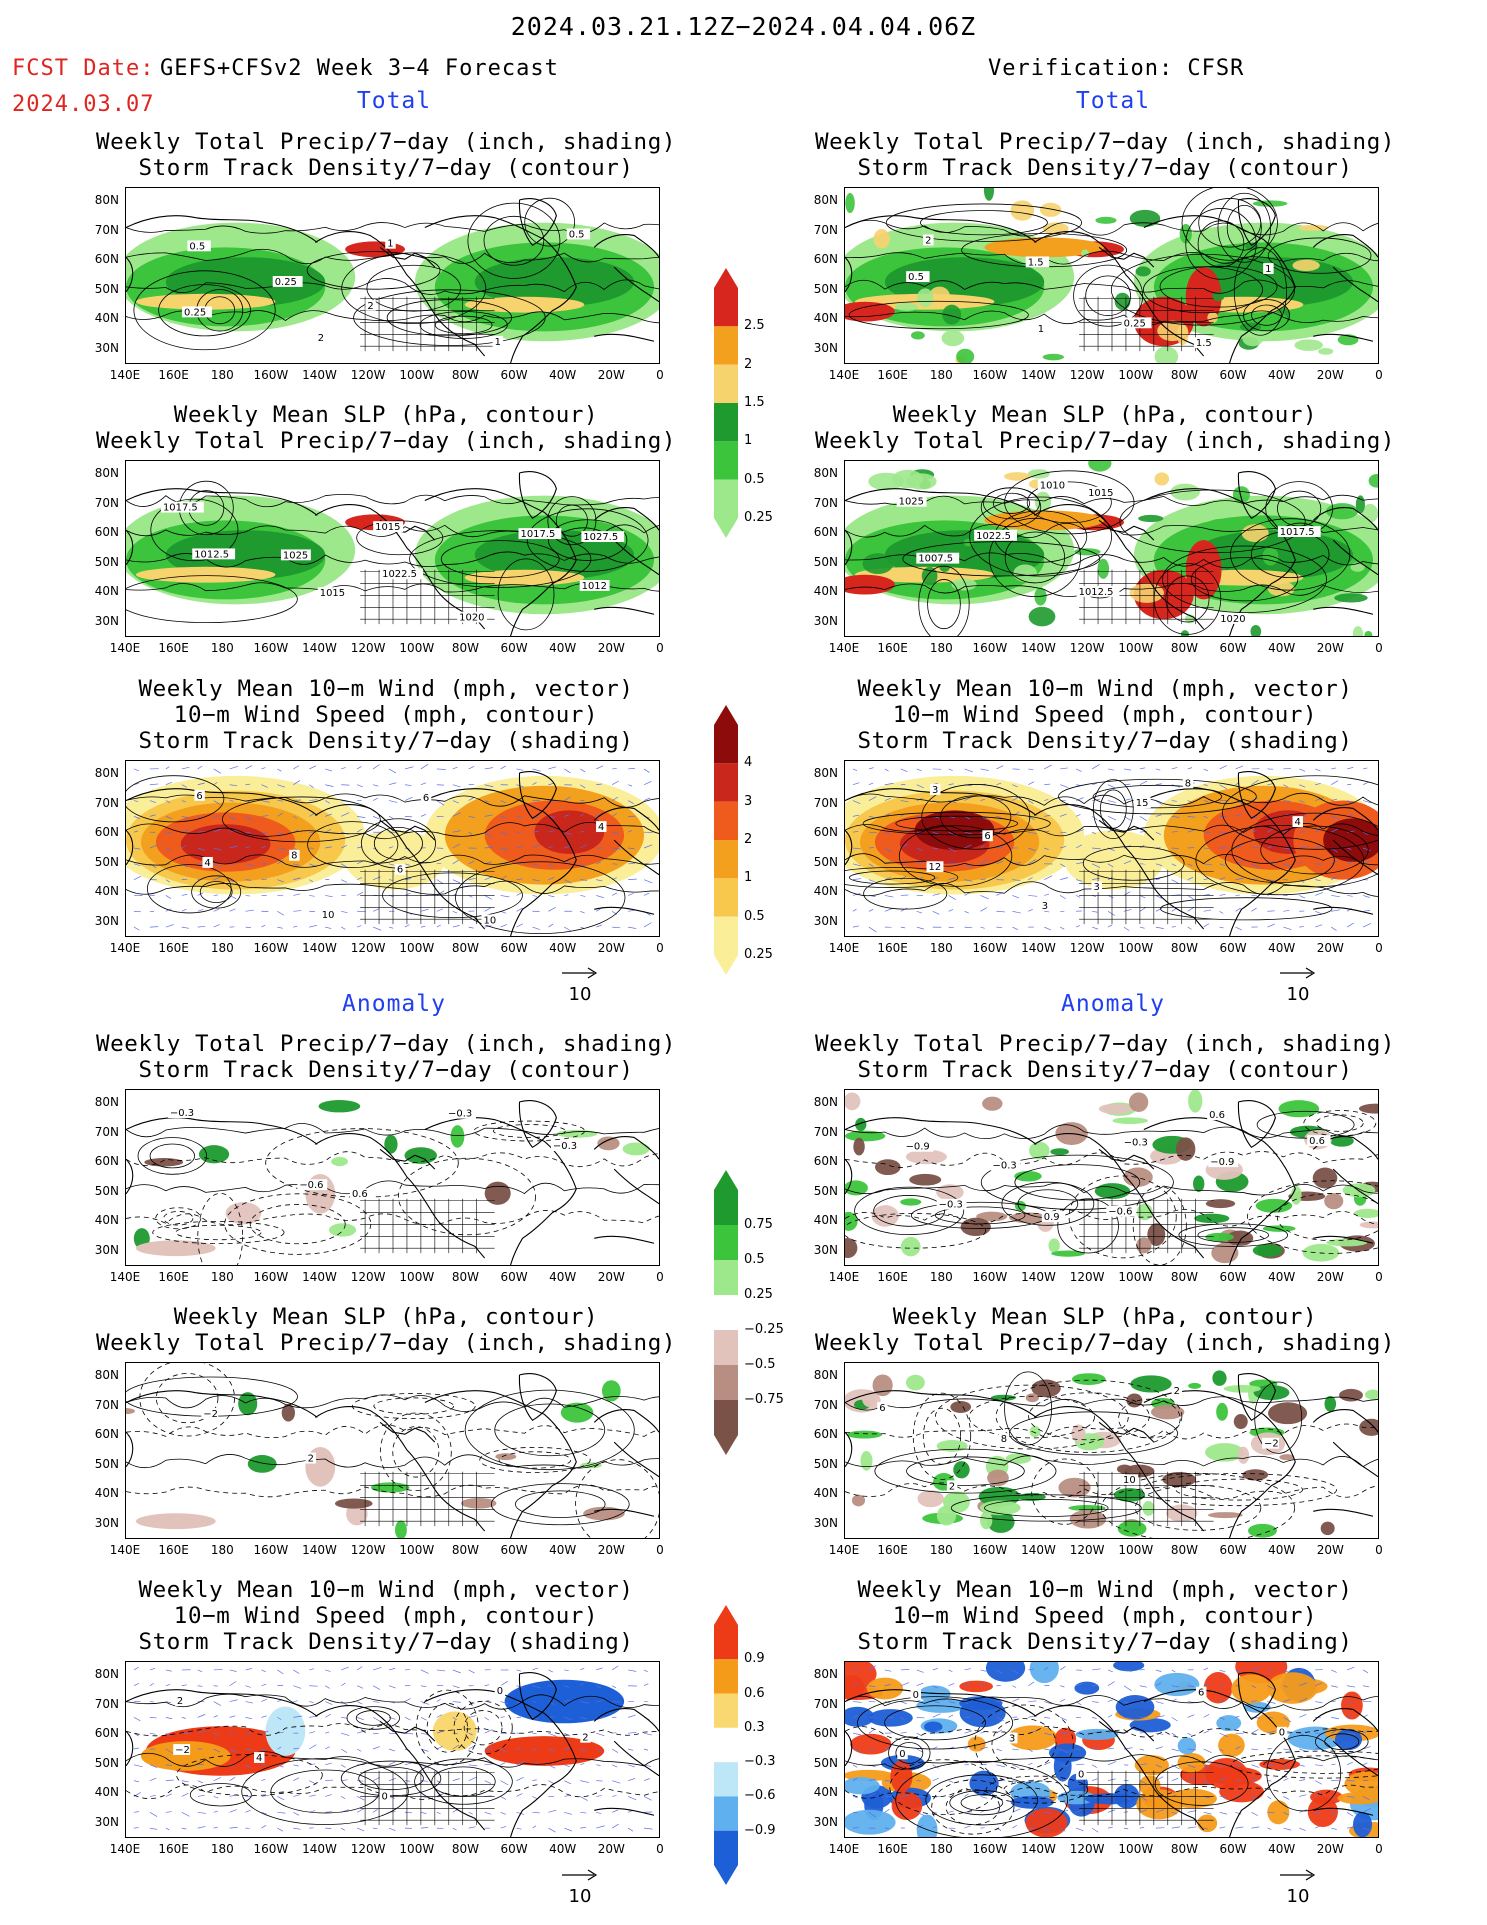 This screenshot has height=1925, width=1487. I want to click on longitude-label: 60W, so click(1233, 648).